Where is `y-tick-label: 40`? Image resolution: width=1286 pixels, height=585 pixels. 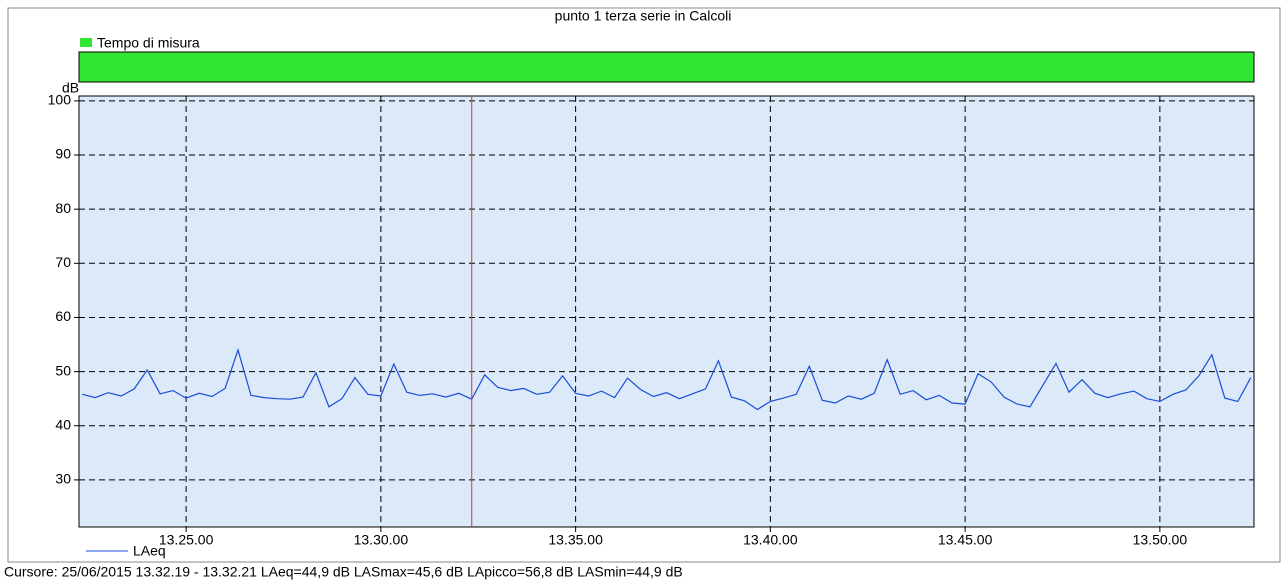 y-tick-label: 40 is located at coordinates (63, 424).